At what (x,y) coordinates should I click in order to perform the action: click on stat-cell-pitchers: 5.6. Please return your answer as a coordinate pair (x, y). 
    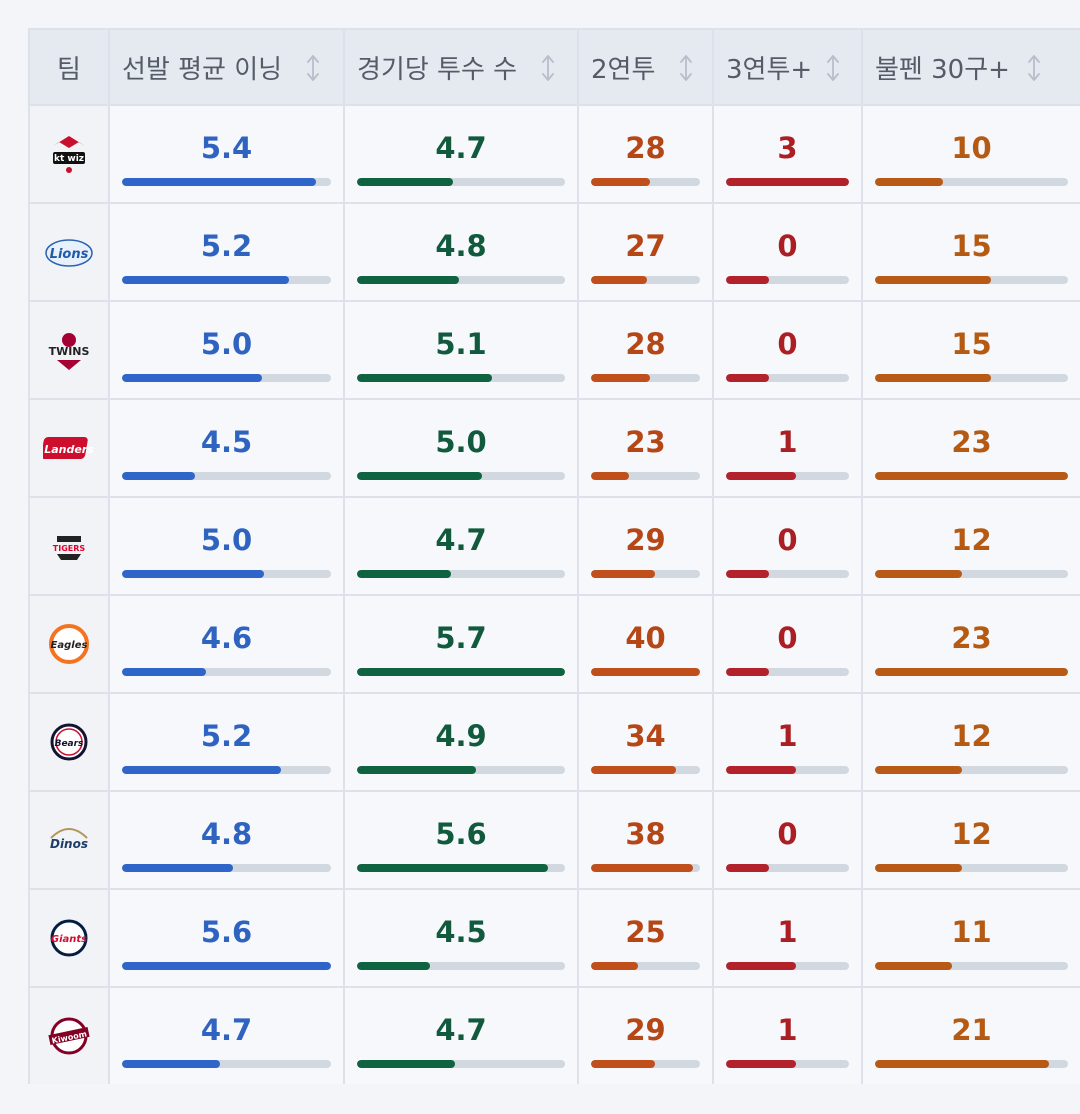
    Looking at the image, I should click on (461, 840).